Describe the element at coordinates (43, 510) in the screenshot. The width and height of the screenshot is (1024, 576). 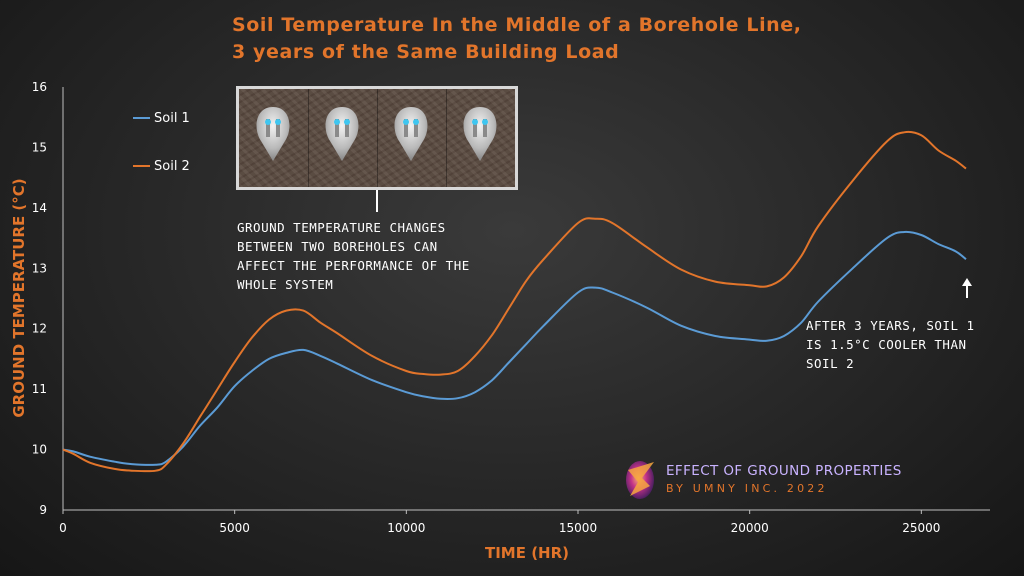
I see `y-tick-label: 9` at that location.